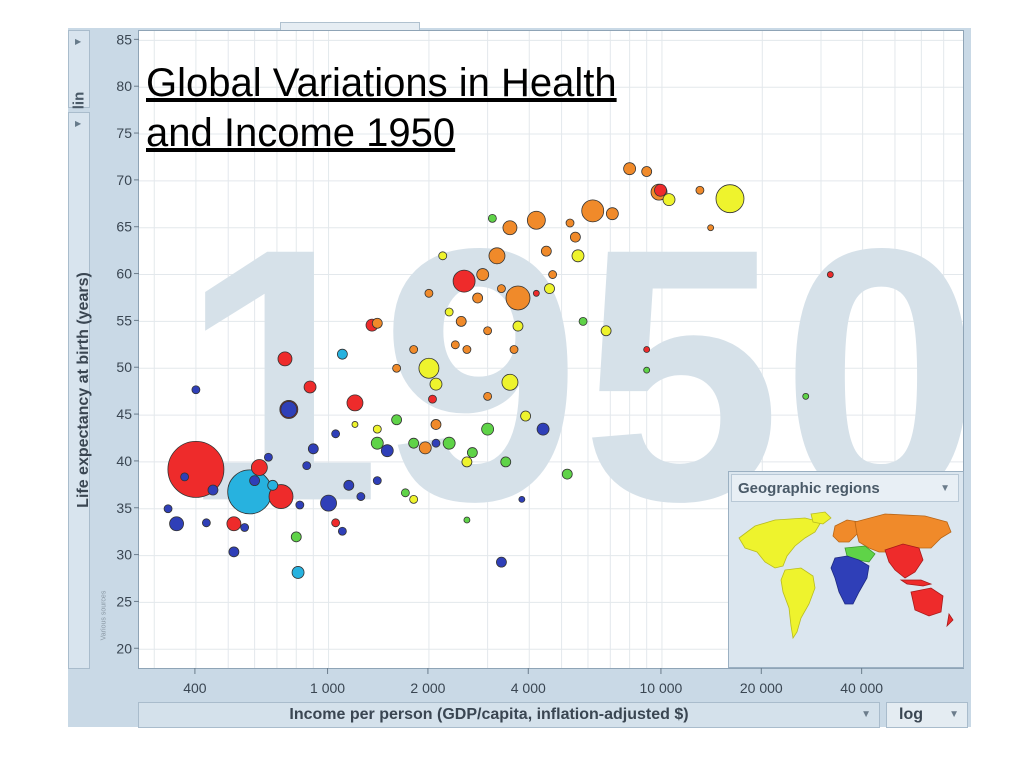  I want to click on map-region-east-asia, so click(904, 561).